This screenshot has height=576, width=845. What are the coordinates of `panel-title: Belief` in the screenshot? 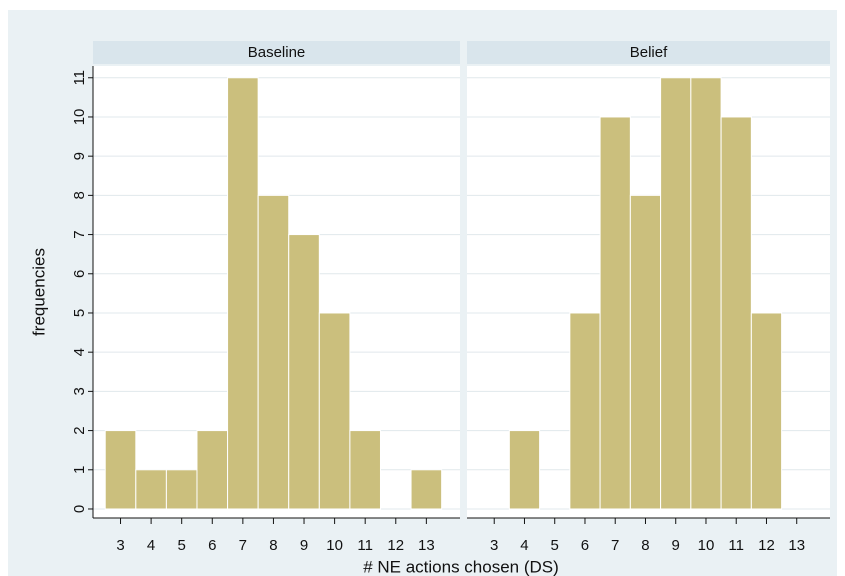 It's located at (649, 52).